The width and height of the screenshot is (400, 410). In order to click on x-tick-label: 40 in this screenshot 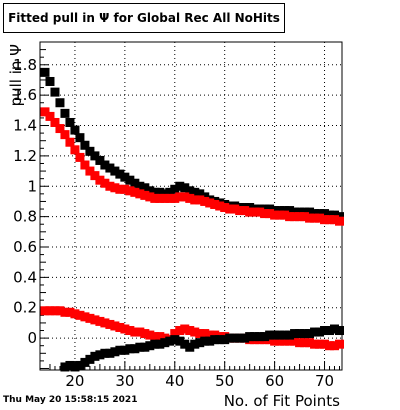, I will do `click(174, 381)`.